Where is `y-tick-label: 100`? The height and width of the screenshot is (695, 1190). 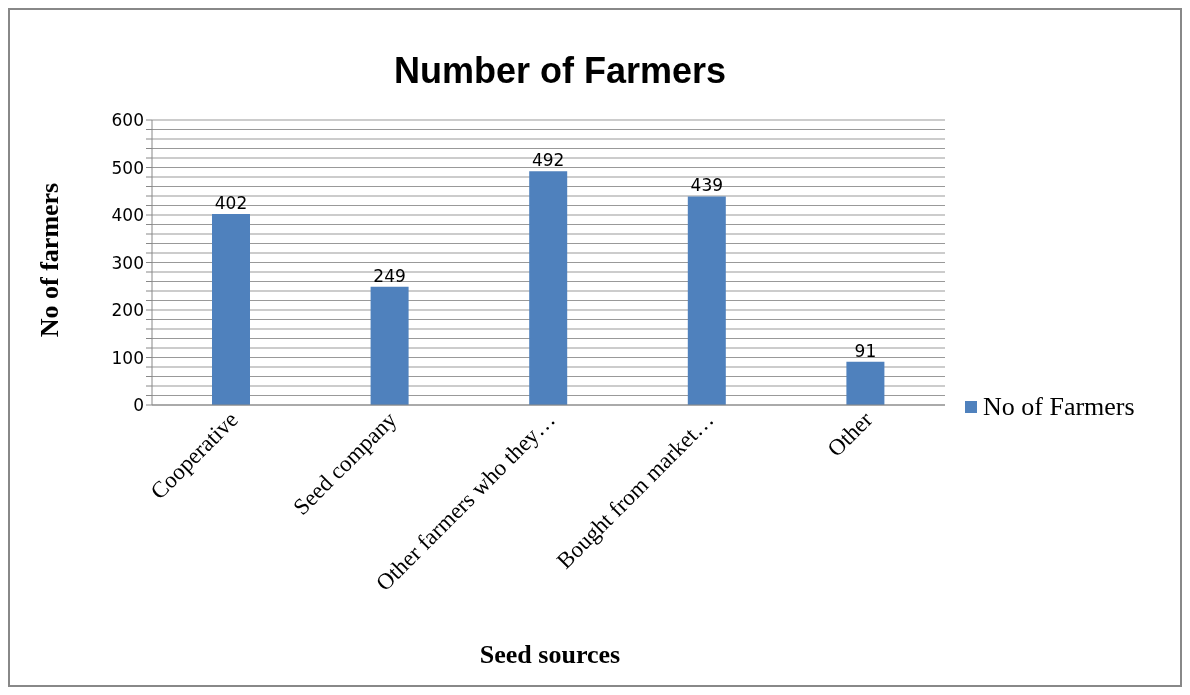
y-tick-label: 100 is located at coordinates (127, 357).